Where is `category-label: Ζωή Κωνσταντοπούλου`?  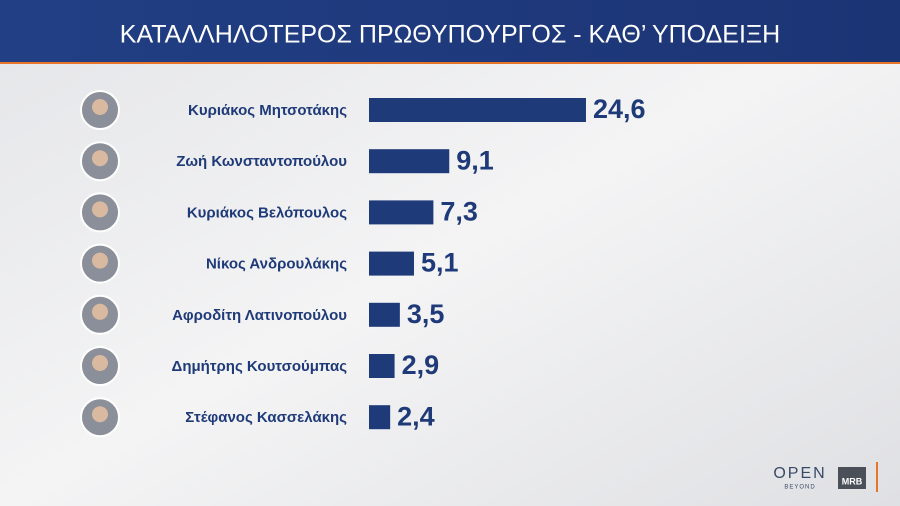
category-label: Ζωή Κωνσταντοπούλου is located at coordinates (261, 161).